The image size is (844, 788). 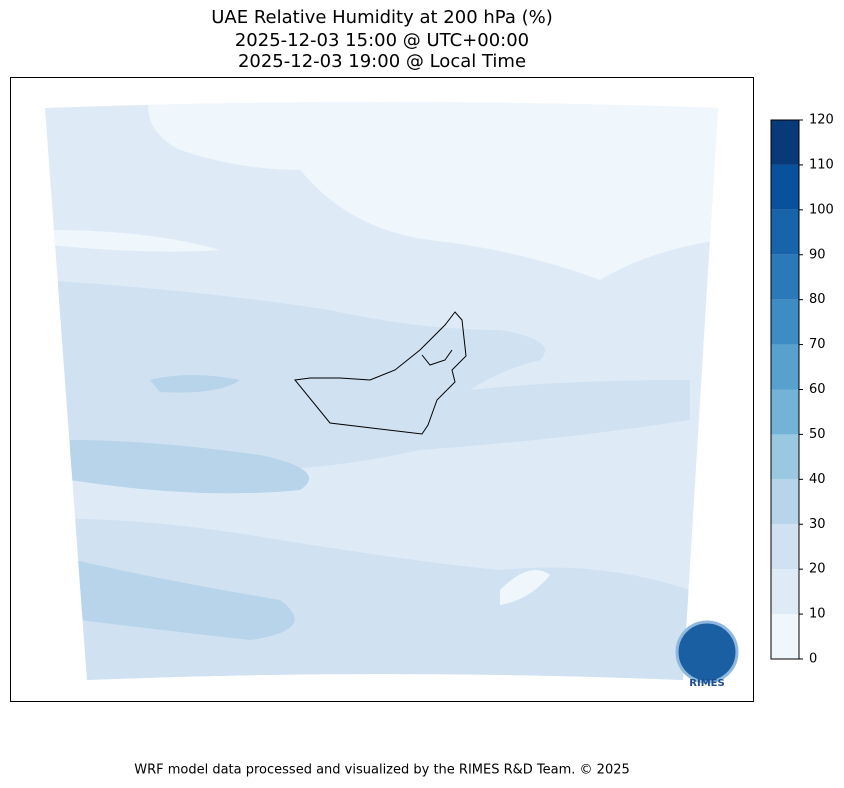 What do you see at coordinates (382, 61) in the screenshot?
I see `title-line: 2025-12-03 19:00 @ Local Time` at bounding box center [382, 61].